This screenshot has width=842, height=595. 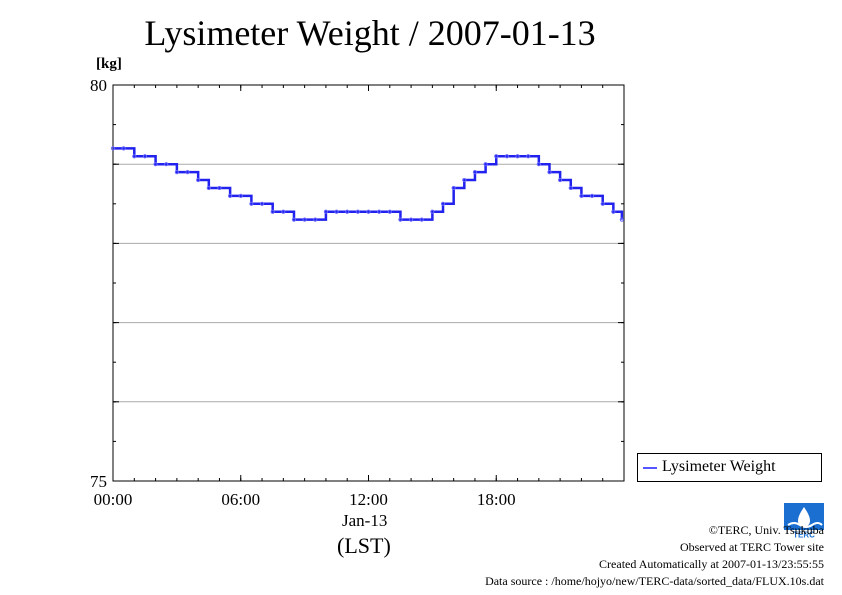 What do you see at coordinates (804, 535) in the screenshot?
I see `logo-text: TERC` at bounding box center [804, 535].